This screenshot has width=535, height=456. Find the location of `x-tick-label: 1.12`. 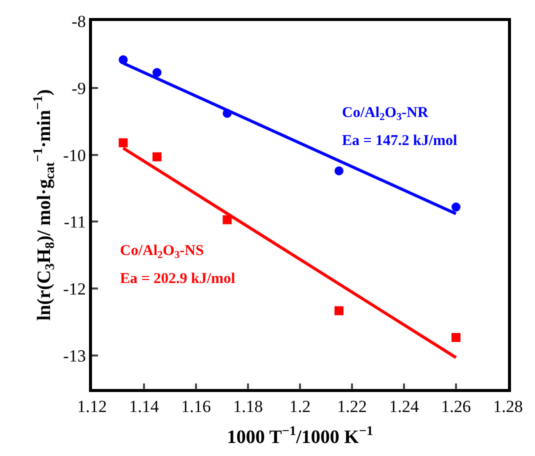

x-tick-label: 1.12 is located at coordinates (92, 406).